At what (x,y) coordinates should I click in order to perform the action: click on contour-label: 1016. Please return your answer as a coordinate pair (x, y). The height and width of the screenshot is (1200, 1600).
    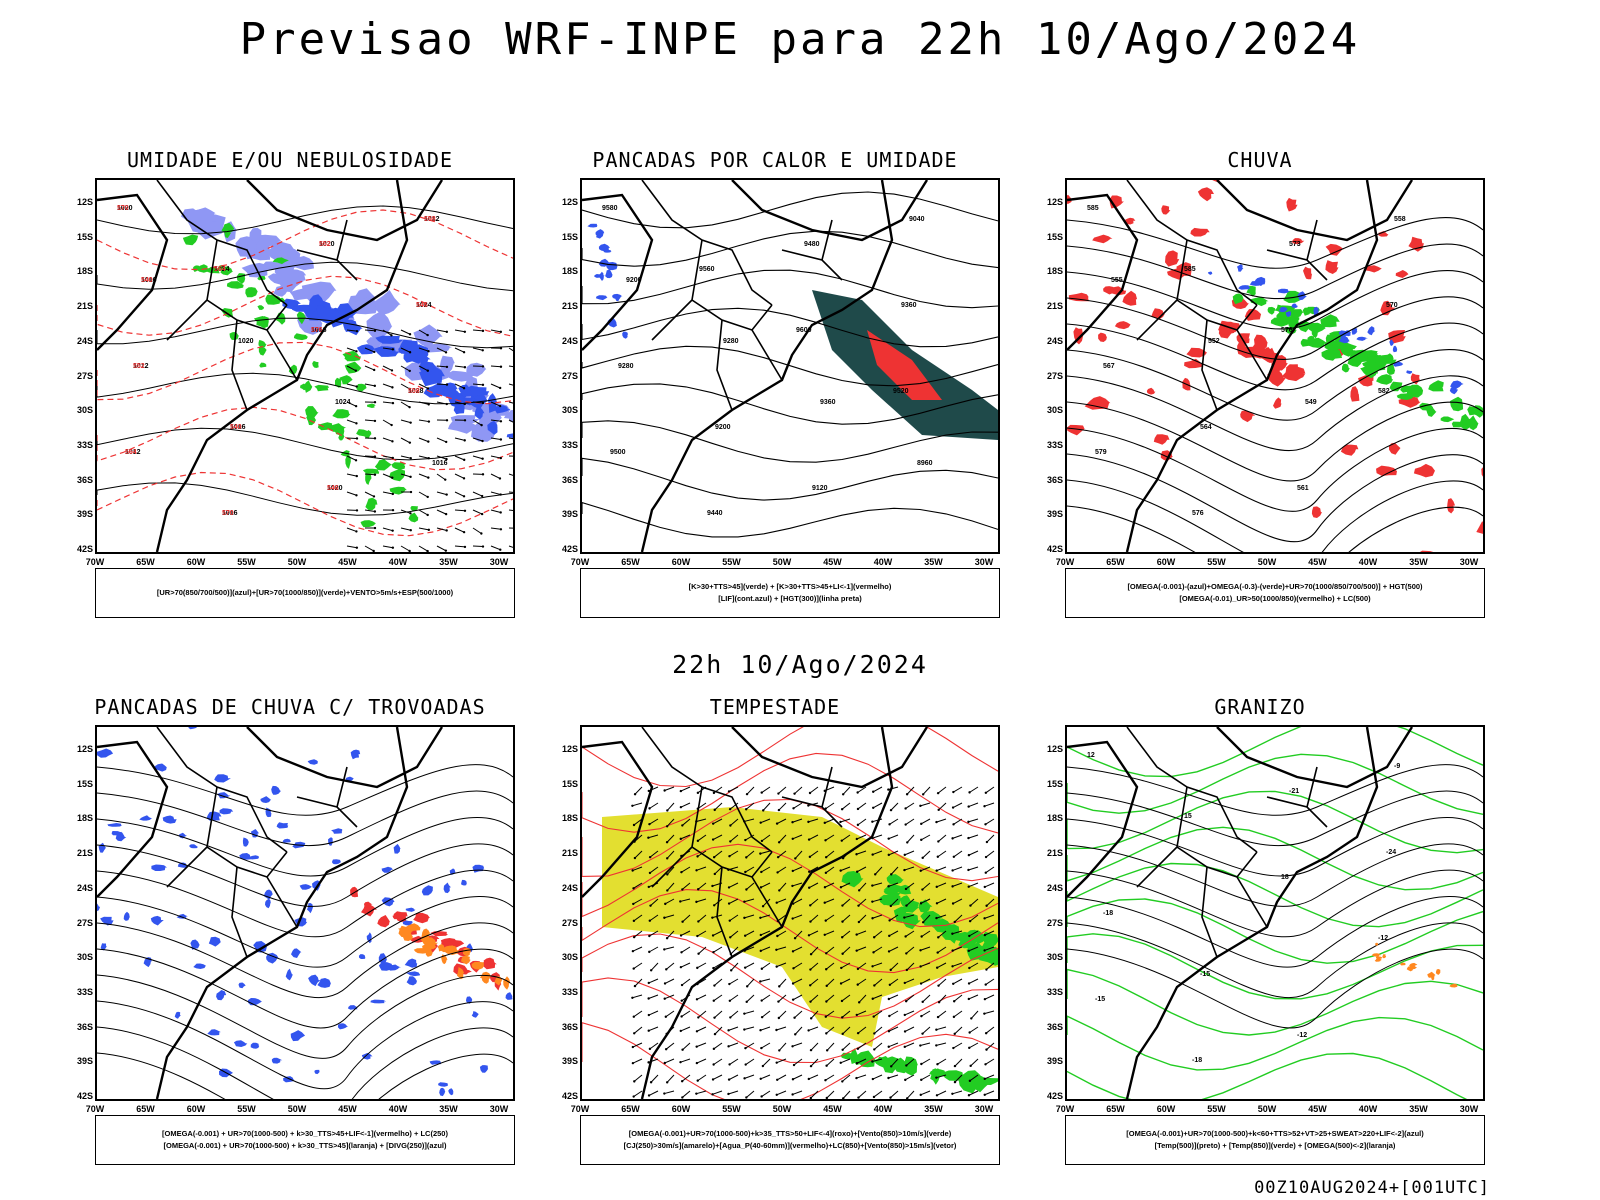
    Looking at the image, I should click on (230, 513).